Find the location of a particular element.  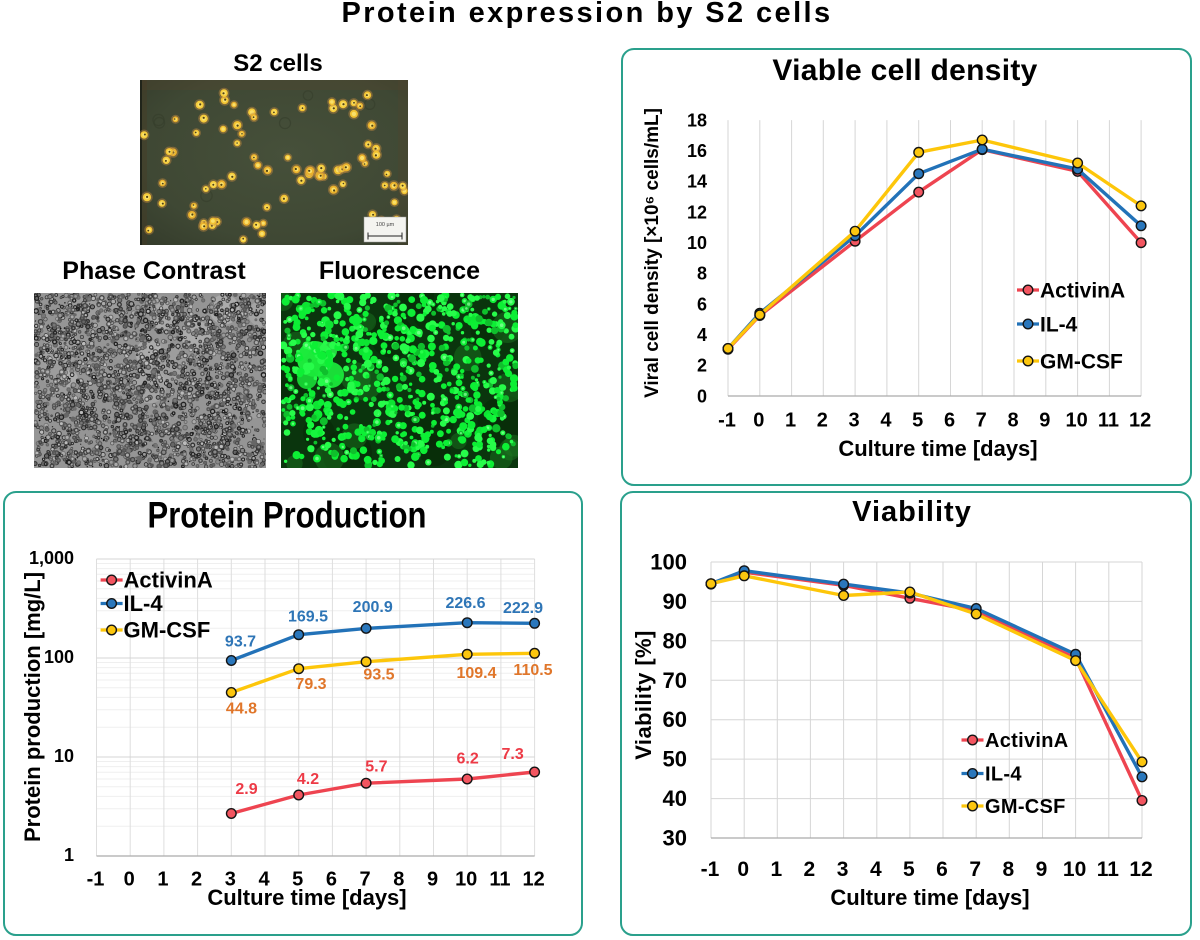

svg-text: 70 is located at coordinates (675, 680).